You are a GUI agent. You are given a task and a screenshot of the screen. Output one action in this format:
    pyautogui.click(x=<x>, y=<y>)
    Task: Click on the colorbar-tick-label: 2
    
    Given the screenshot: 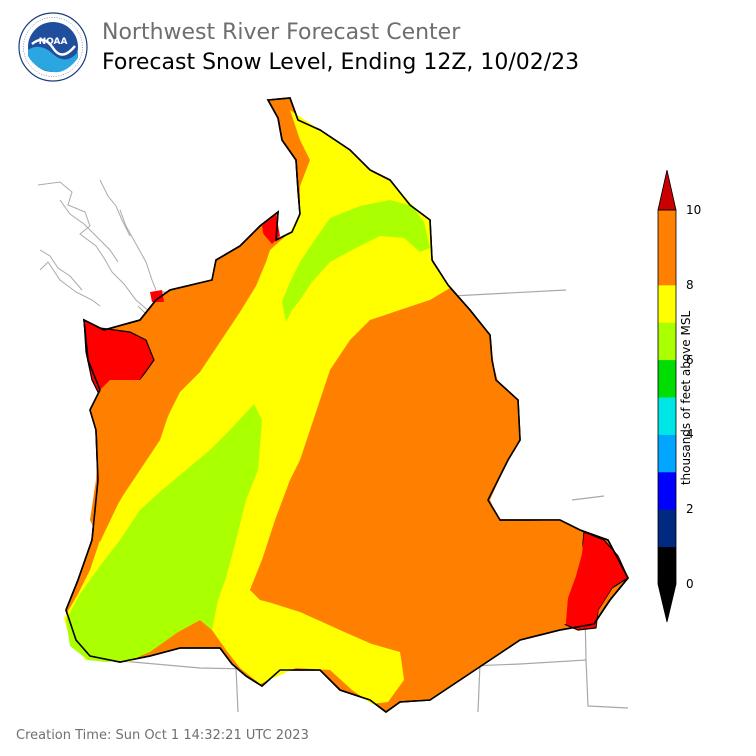 What is the action you would take?
    pyautogui.click(x=690, y=509)
    